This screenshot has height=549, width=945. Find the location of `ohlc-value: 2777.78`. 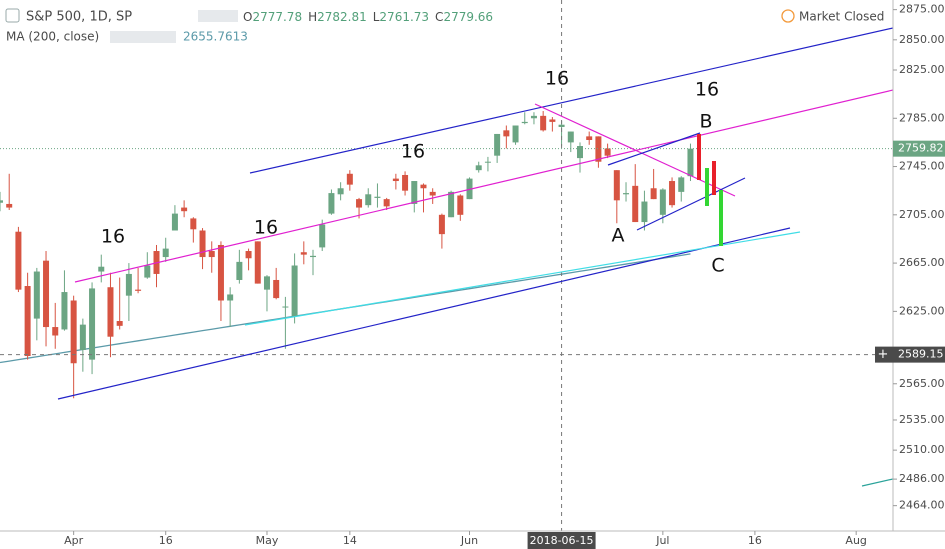

ohlc-value: 2777.78 is located at coordinates (277, 17).